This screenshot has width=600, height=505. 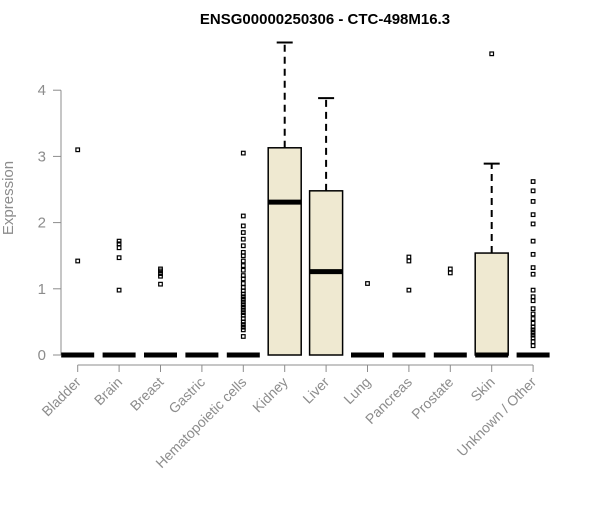 I want to click on x-tick-label: Brain, so click(x=108, y=391).